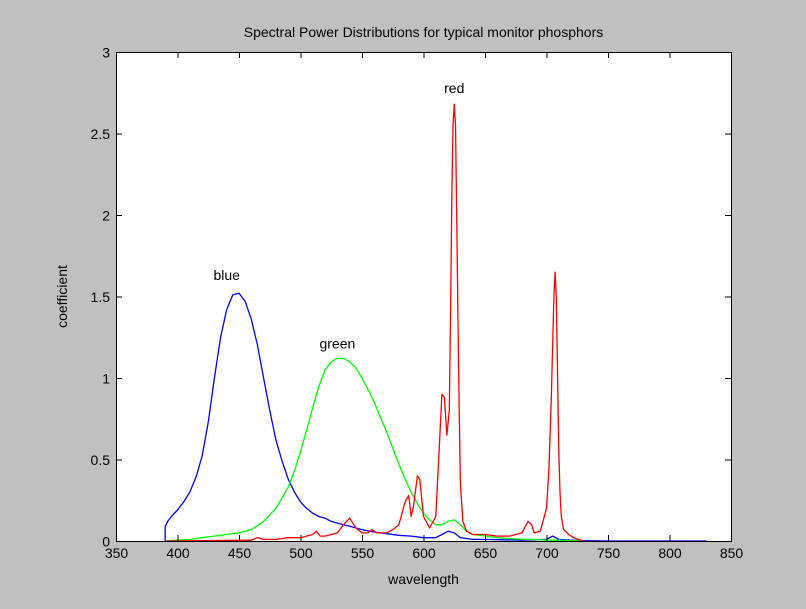 The width and height of the screenshot is (806, 609). What do you see at coordinates (106, 53) in the screenshot?
I see `y-tick-label: 3` at bounding box center [106, 53].